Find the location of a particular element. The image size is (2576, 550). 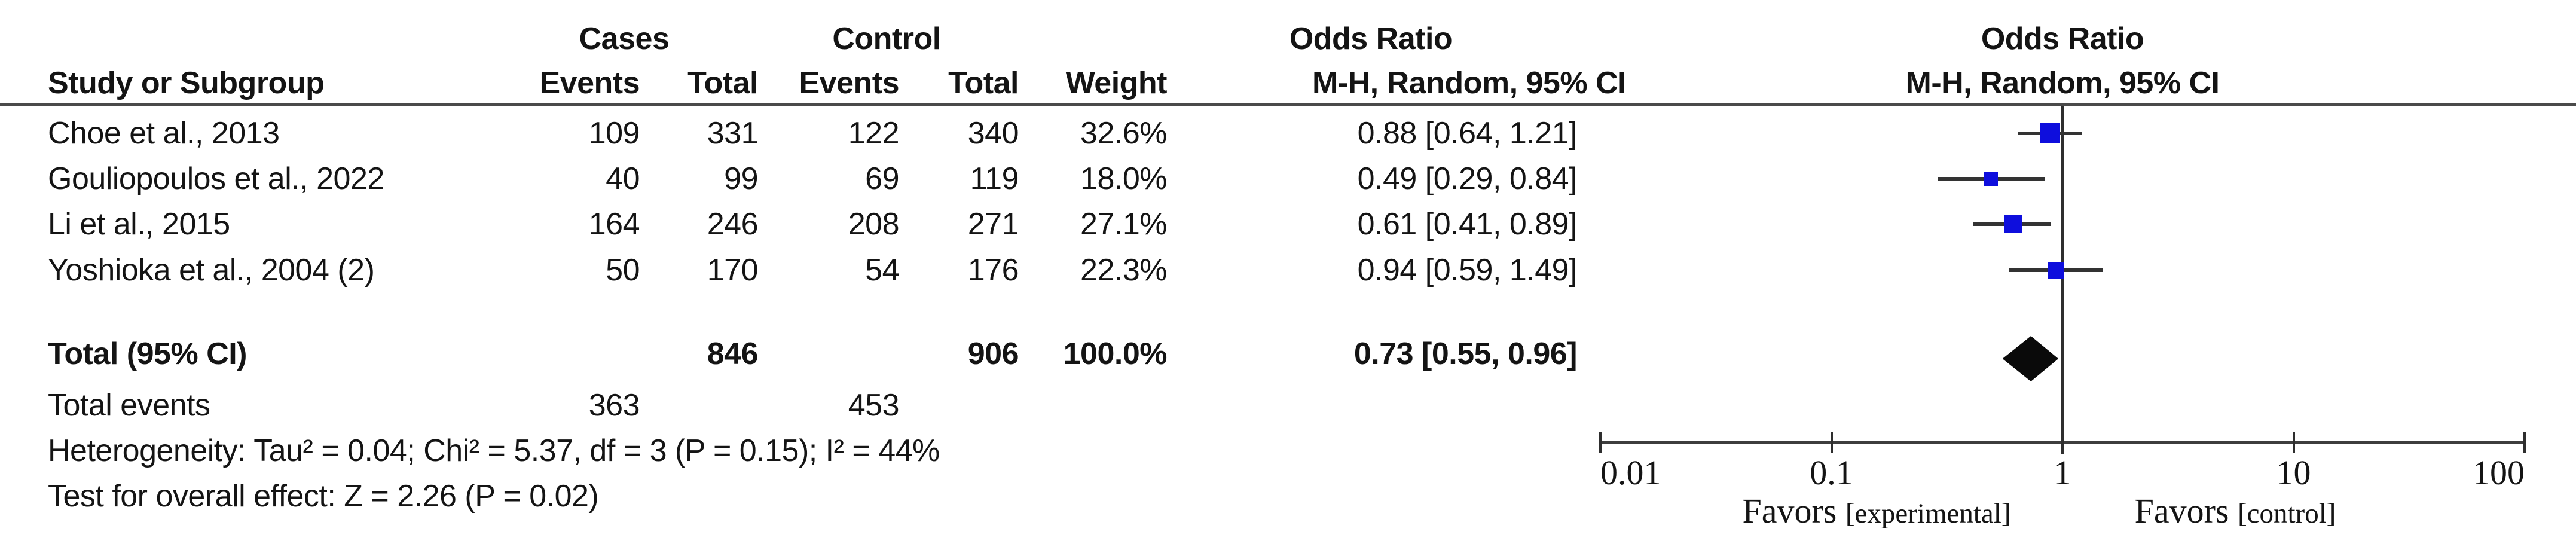

col-header-mh-ci-right: M-H, Random, 95% CI is located at coordinates (2062, 83).